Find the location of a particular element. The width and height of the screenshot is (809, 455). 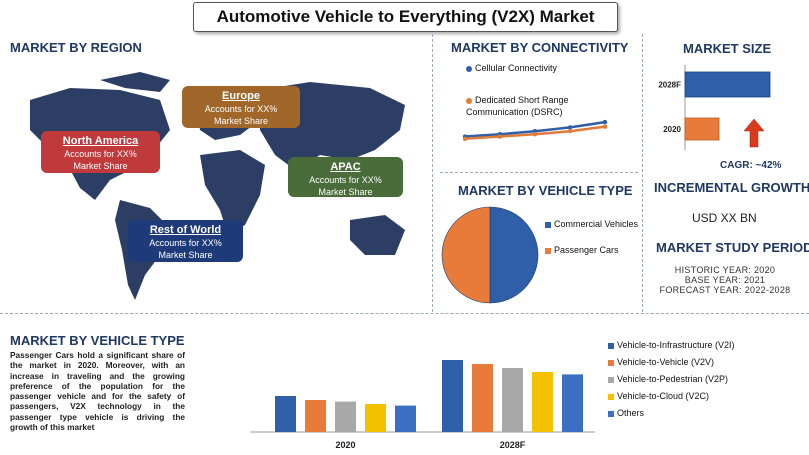

x-tick-label: 2028F is located at coordinates (513, 445).